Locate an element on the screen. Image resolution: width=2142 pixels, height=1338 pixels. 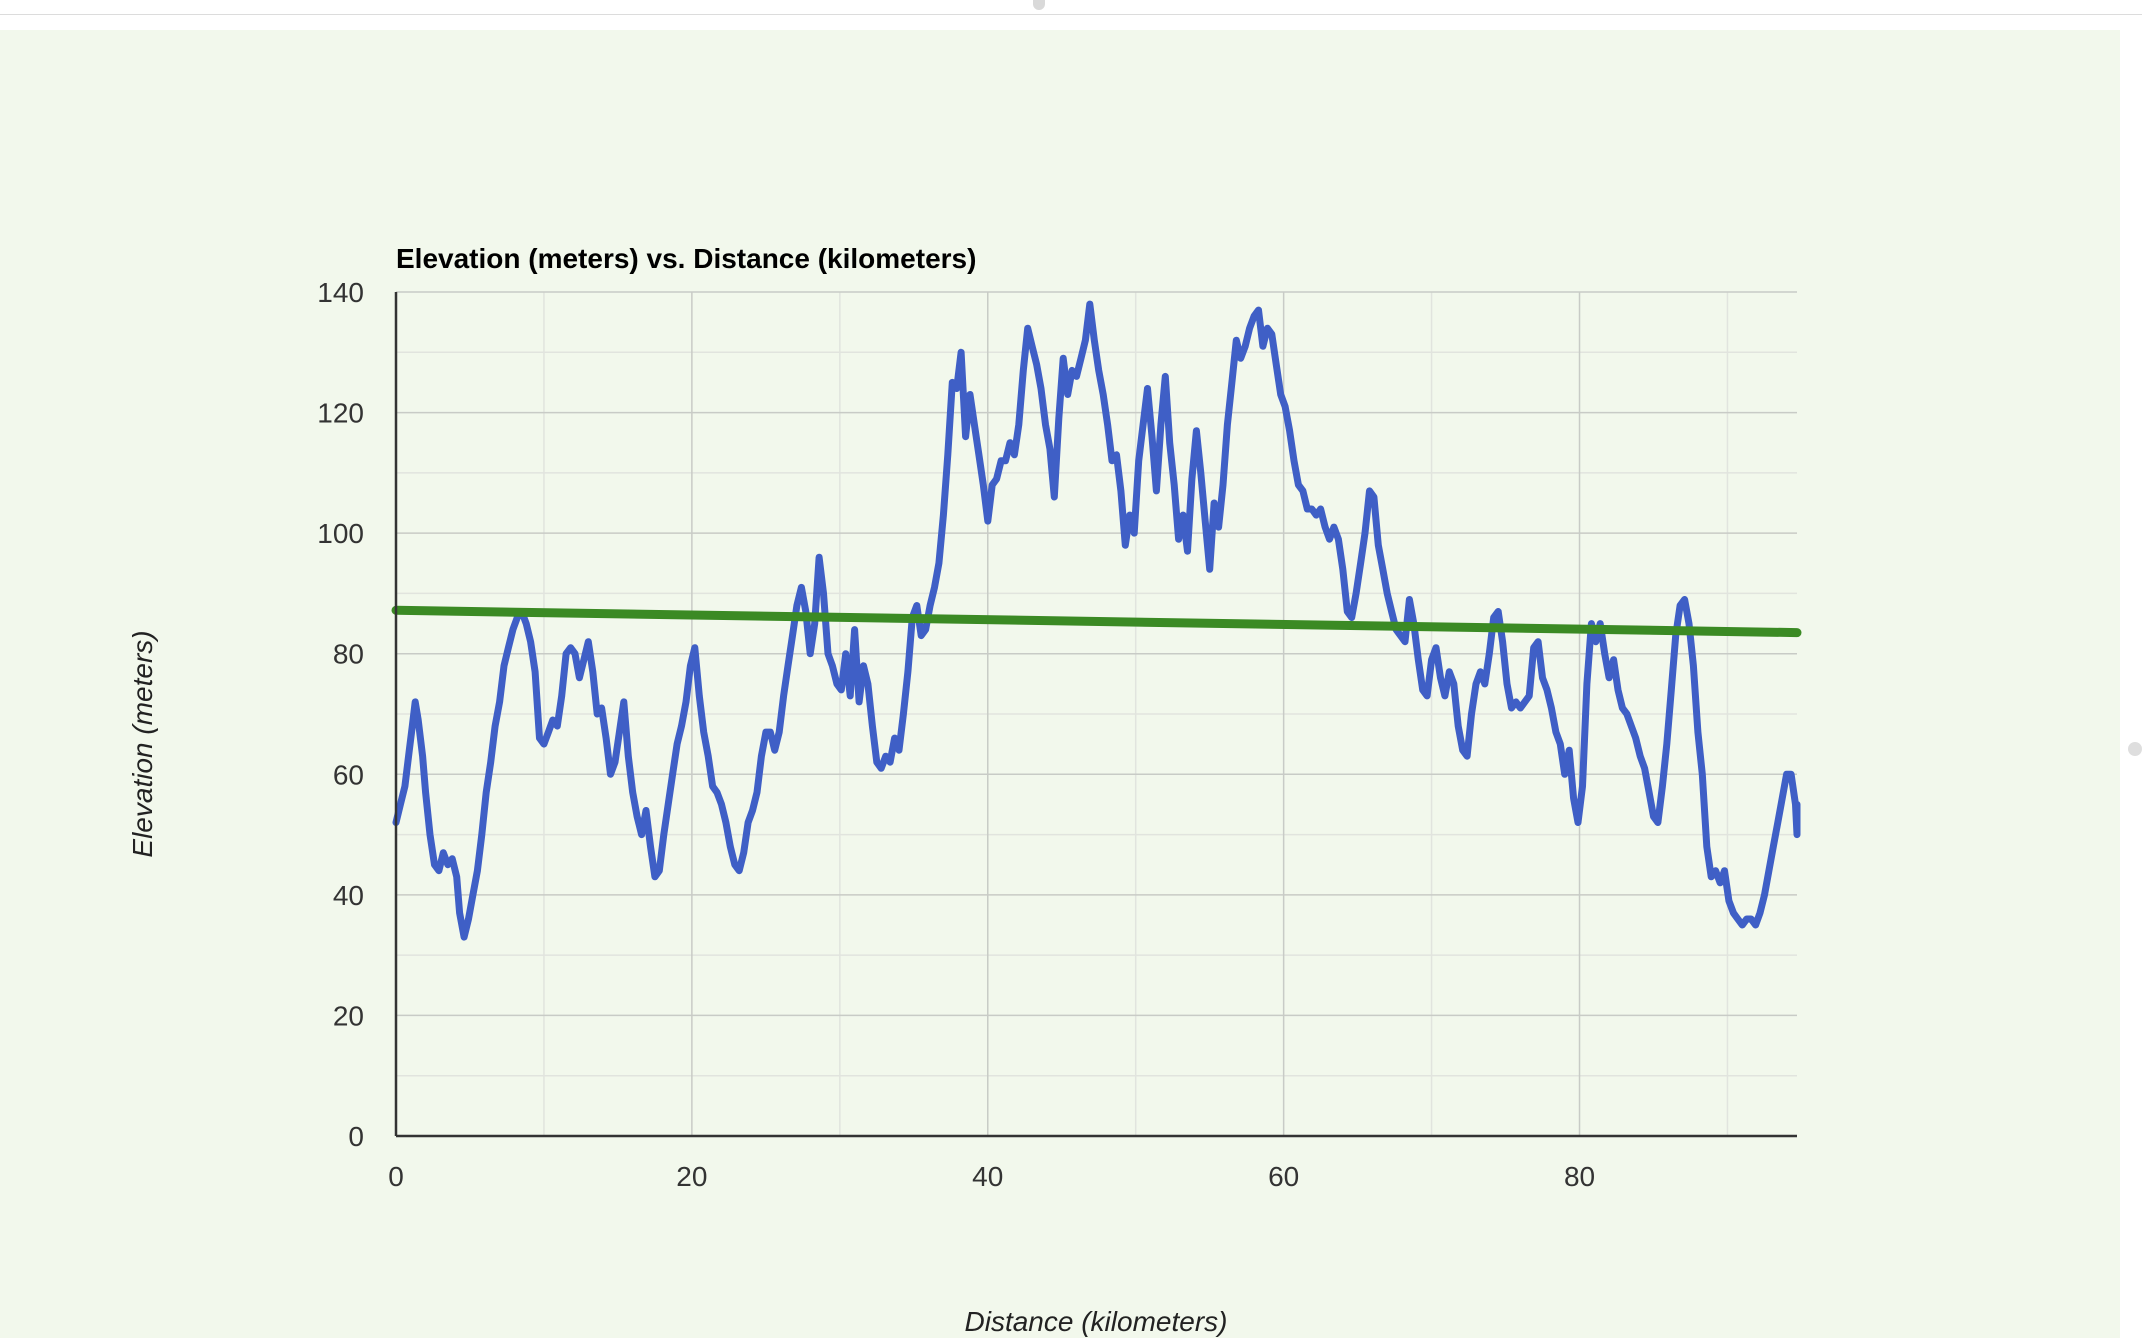
x-tick-label: 0 is located at coordinates (396, 1176).